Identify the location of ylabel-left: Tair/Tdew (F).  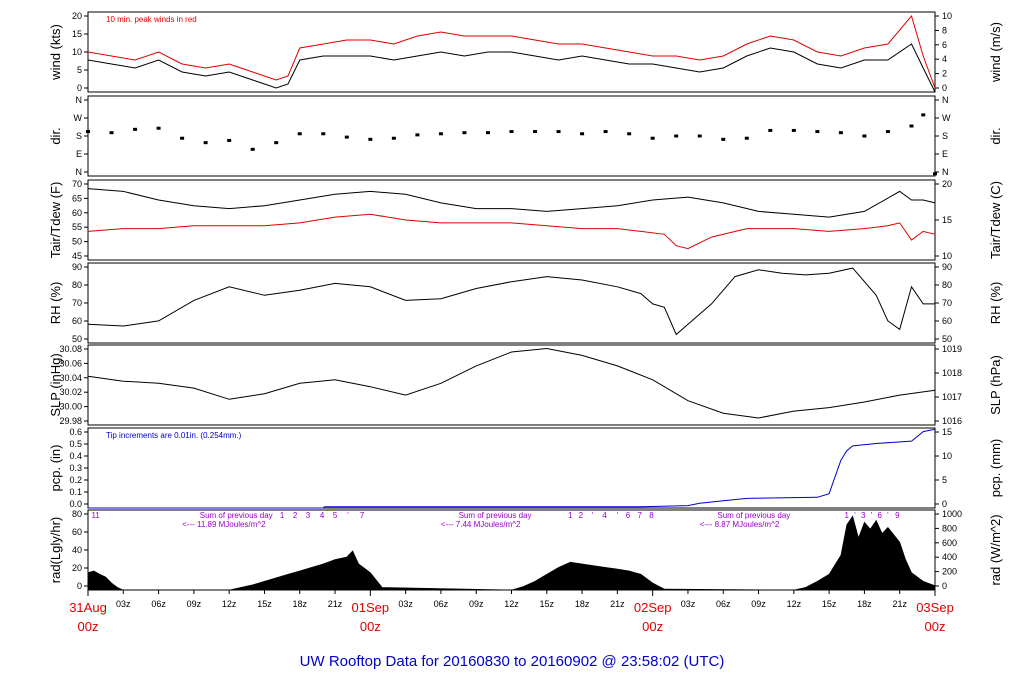
(55, 220).